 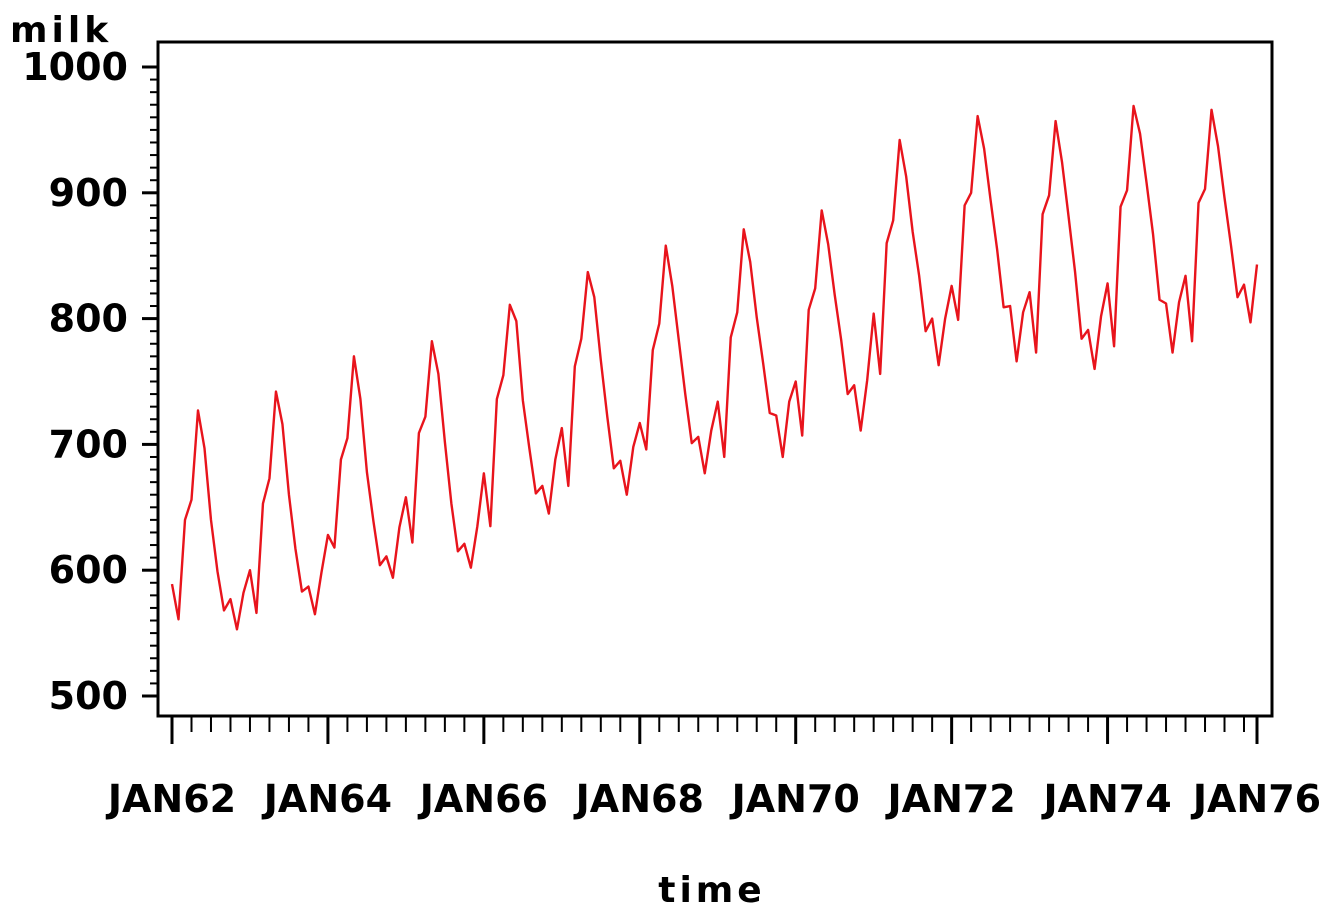 What do you see at coordinates (1105, 799) in the screenshot?
I see `x-tick-label: JAN74` at bounding box center [1105, 799].